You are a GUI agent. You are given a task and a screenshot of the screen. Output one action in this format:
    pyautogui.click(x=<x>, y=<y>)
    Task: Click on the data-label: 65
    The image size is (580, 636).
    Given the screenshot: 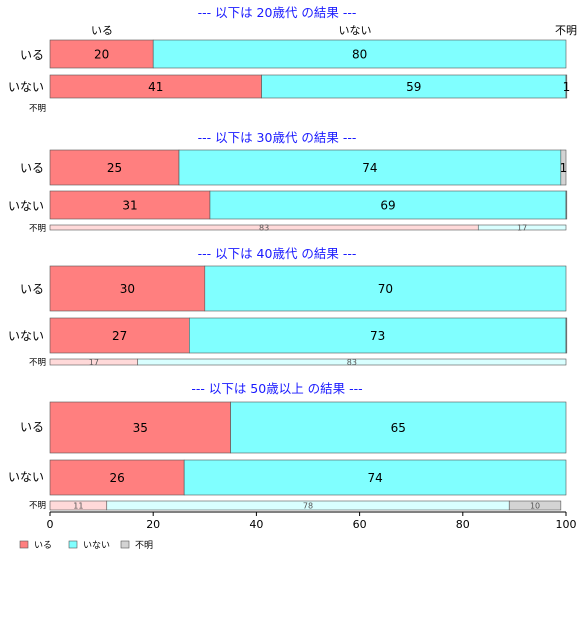 What is the action you would take?
    pyautogui.click(x=398, y=428)
    